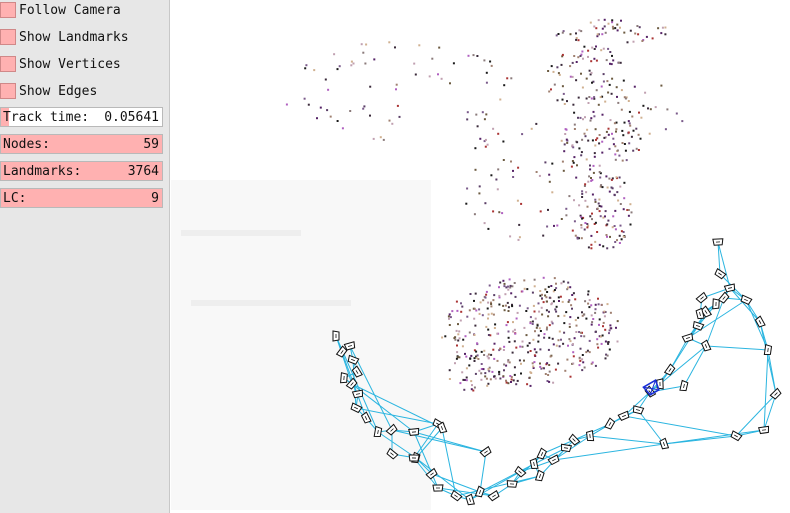 Image resolution: width=790 pixels, height=513 pixels. What do you see at coordinates (48, 91) in the screenshot?
I see `show-edges-checkbox: Show Edges` at bounding box center [48, 91].